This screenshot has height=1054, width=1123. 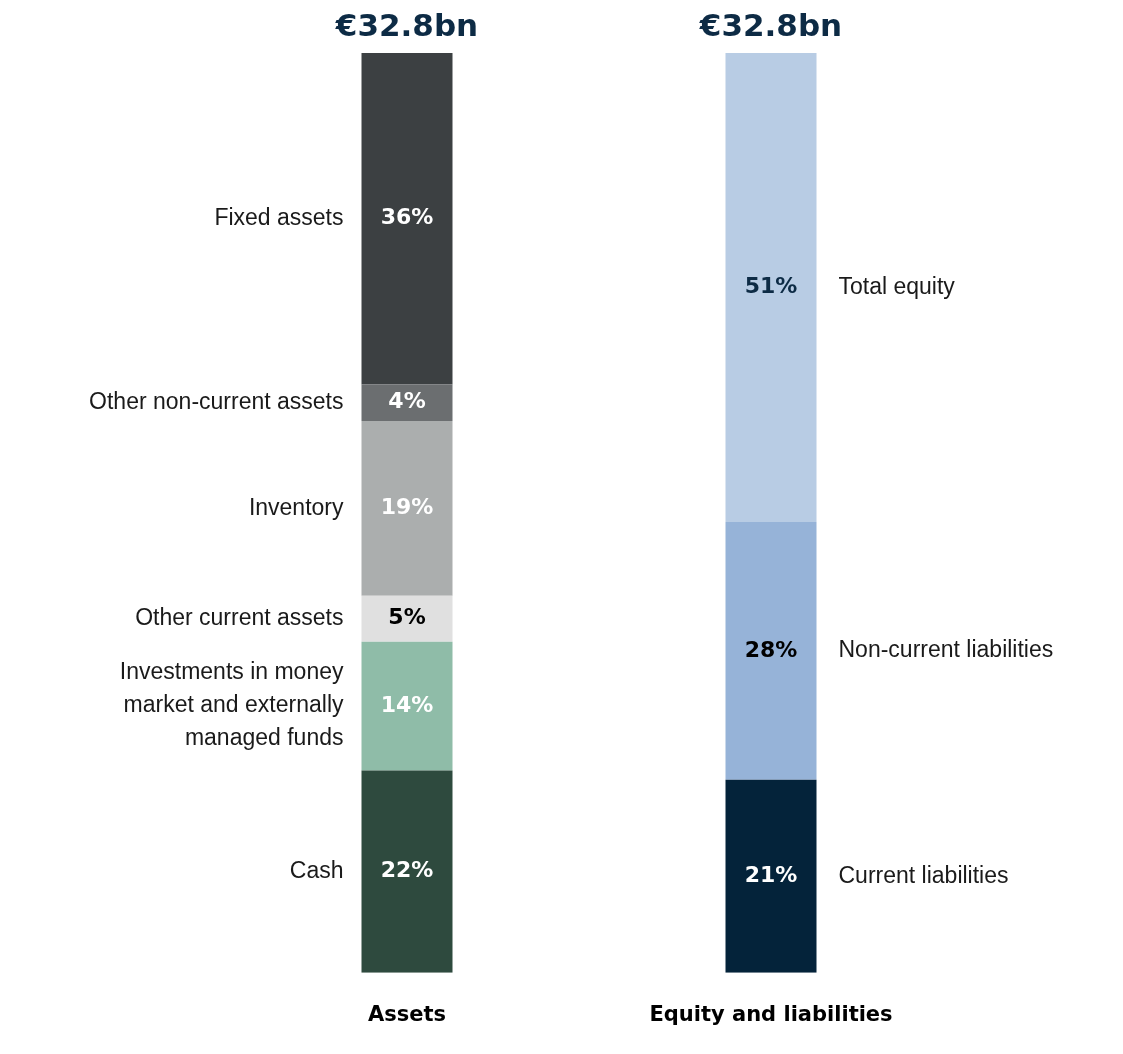 I want to click on data-label: 36%, so click(x=407, y=217).